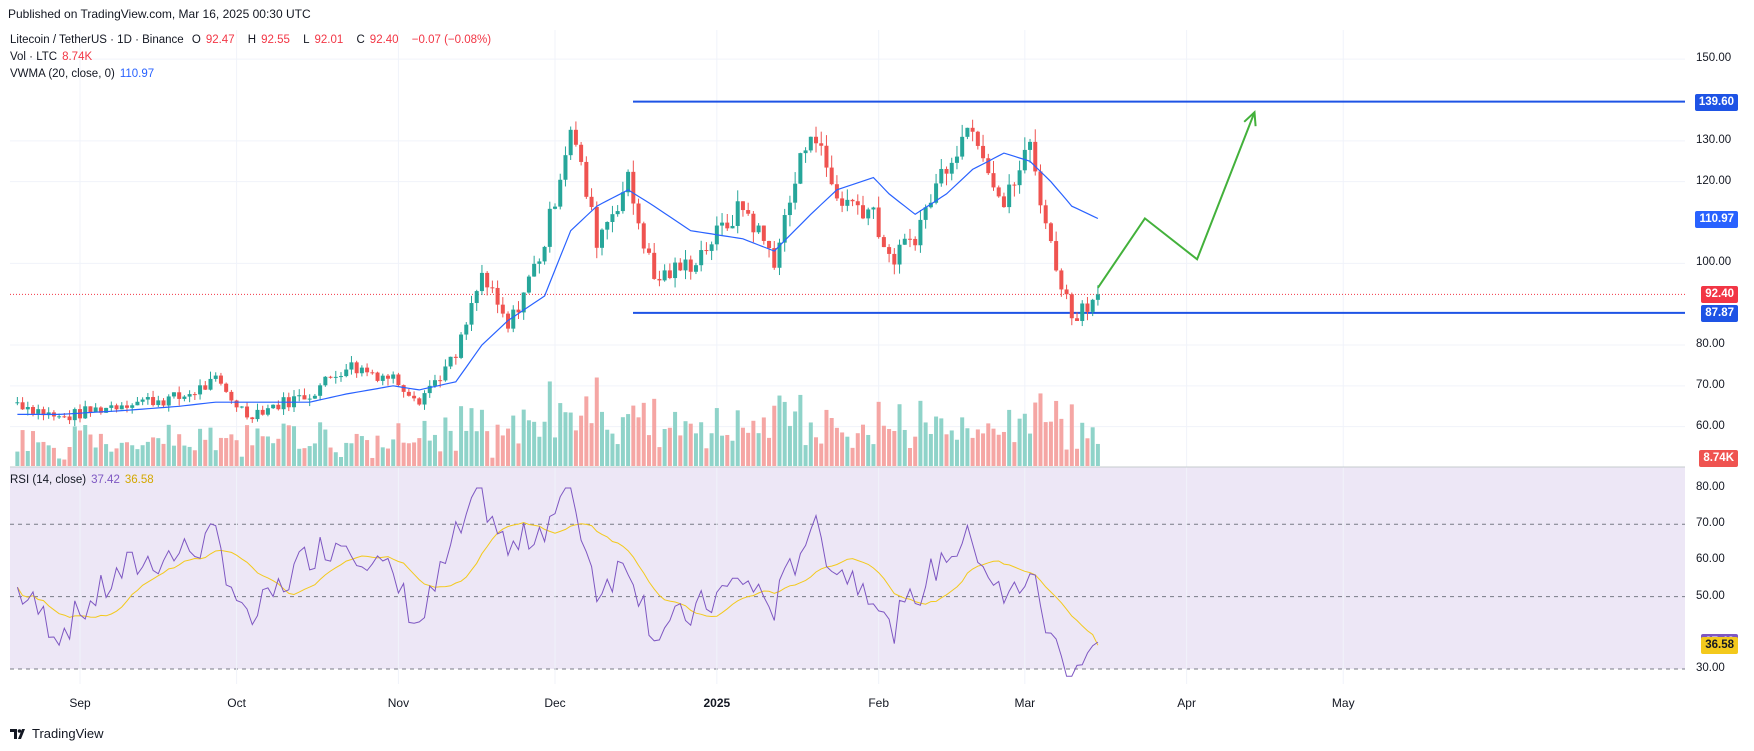 The image size is (1754, 751). What do you see at coordinates (68, 733) in the screenshot?
I see `brand-label: TradingView` at bounding box center [68, 733].